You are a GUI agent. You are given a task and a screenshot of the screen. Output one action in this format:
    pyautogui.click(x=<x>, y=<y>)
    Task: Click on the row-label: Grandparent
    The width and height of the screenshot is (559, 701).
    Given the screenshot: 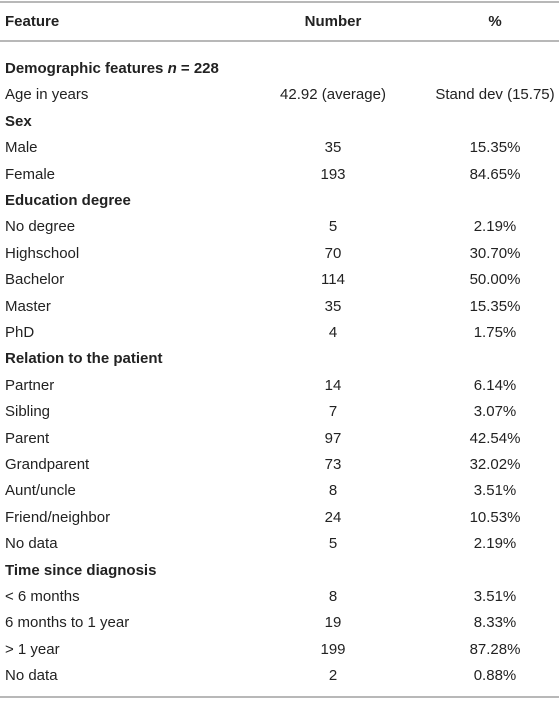 What is the action you would take?
    pyautogui.click(x=47, y=464)
    